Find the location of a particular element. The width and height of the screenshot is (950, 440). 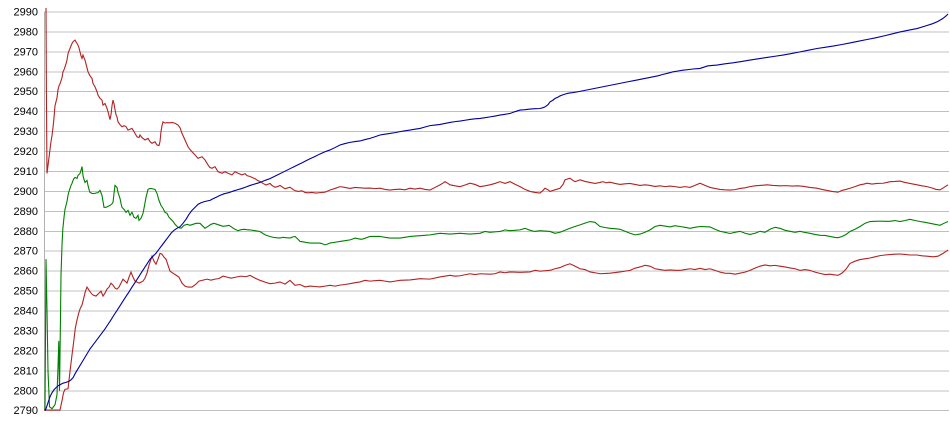

y-tick-label: 2970 is located at coordinates (26, 52).